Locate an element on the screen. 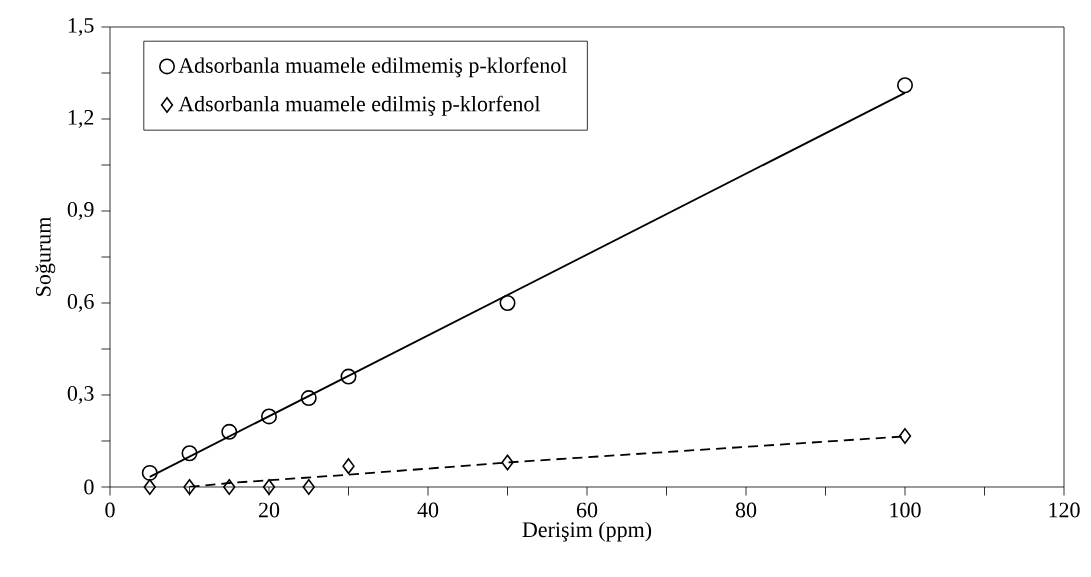 Image resolution: width=1091 pixels, height=577 pixels. x-tick-label: 40 is located at coordinates (428, 510).